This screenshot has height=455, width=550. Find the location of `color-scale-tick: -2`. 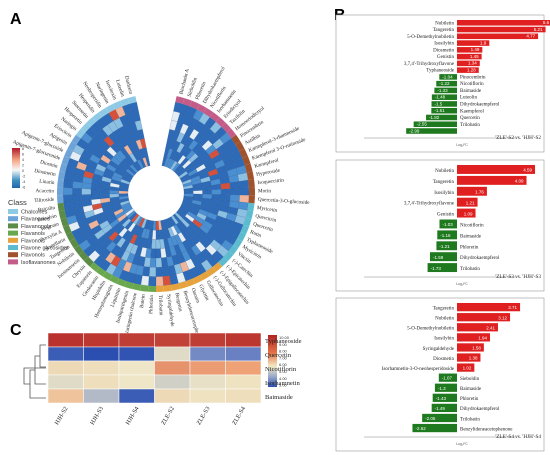

color-scale-tick: -2 is located at coordinates (23, 177).